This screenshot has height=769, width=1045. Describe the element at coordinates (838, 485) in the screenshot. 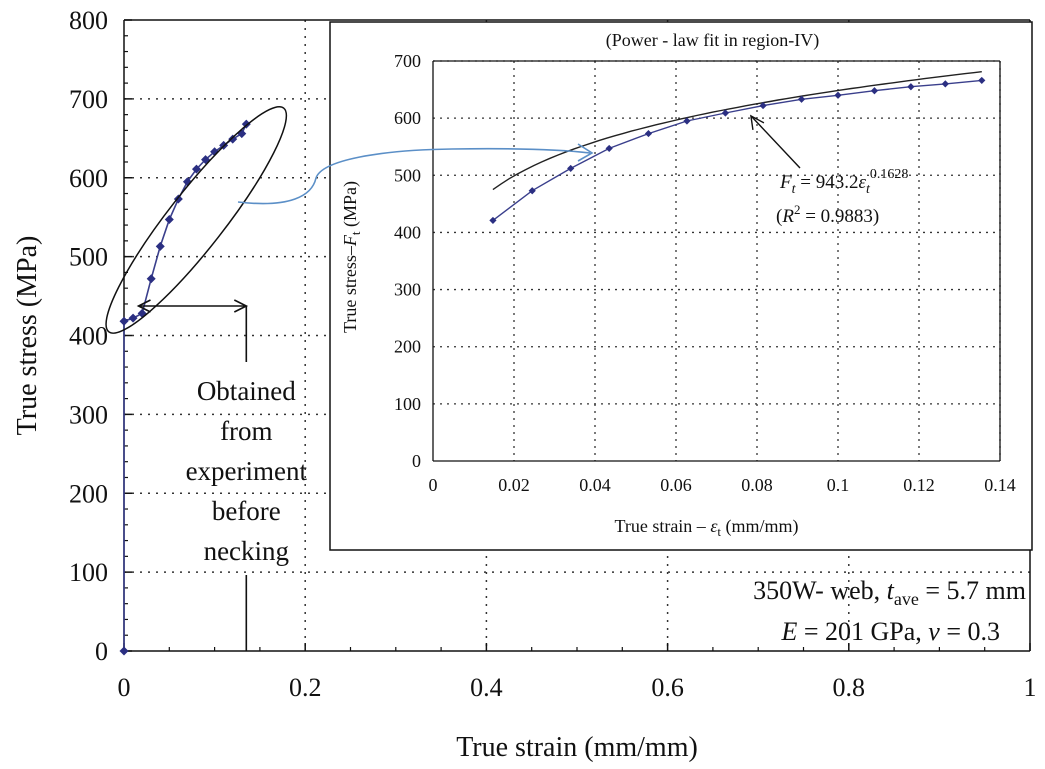

I see `inset-x-tick-label: 0.1` at that location.